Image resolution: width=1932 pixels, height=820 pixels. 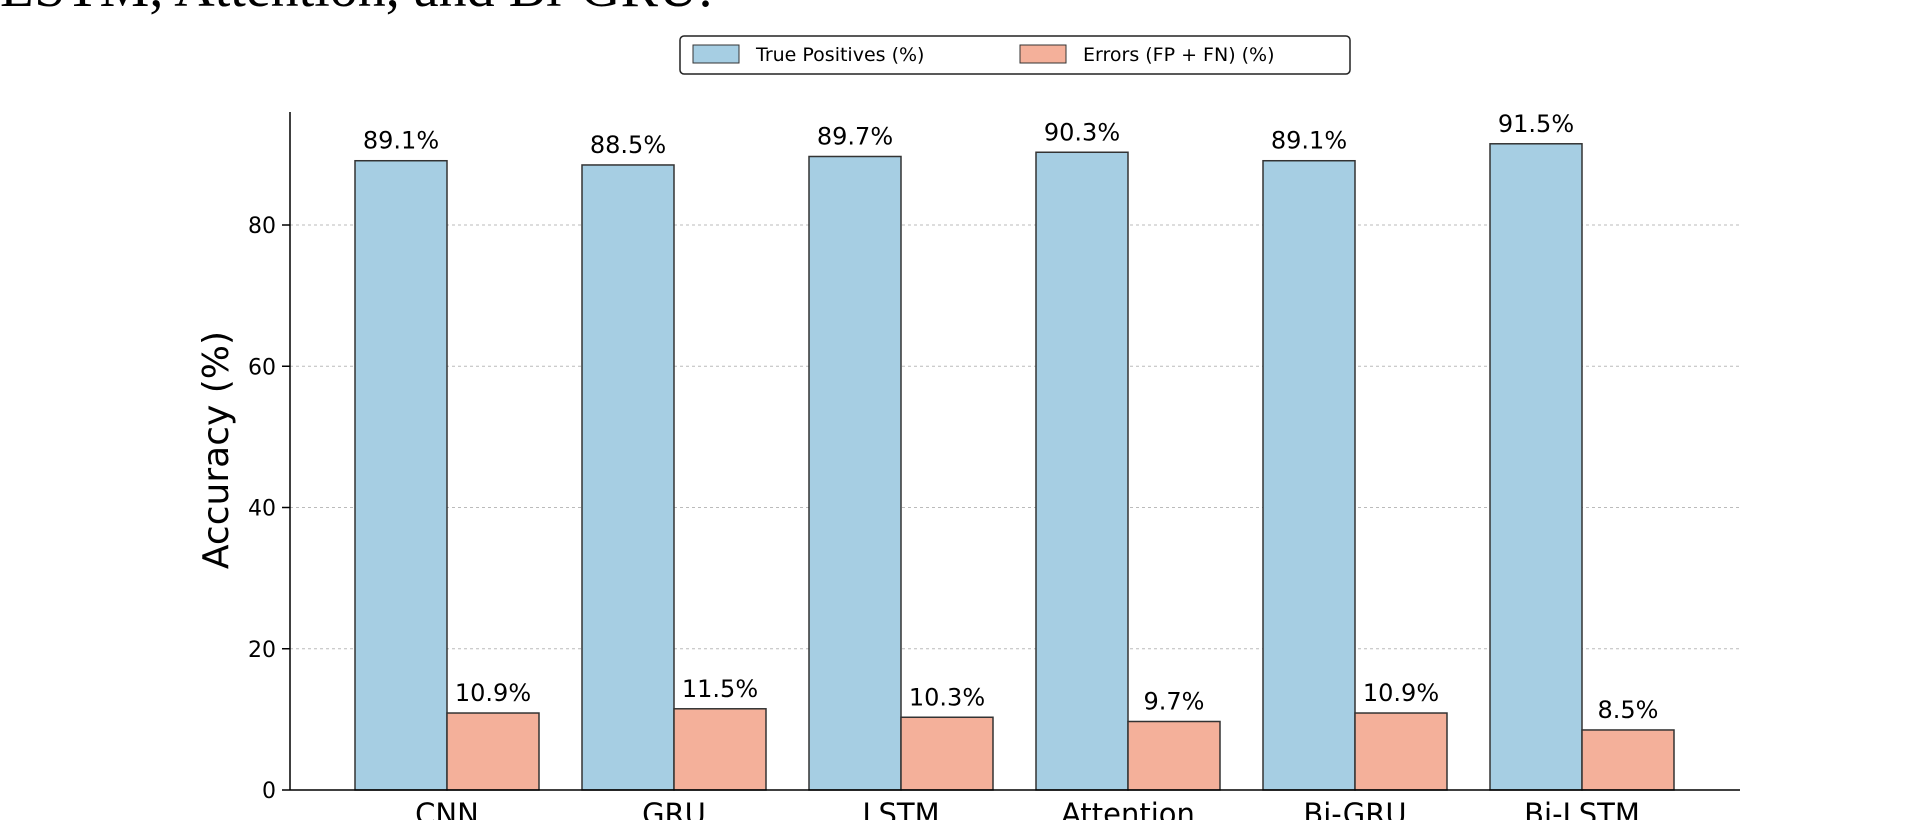 I want to click on bar-errors-attention, so click(x=1174, y=755).